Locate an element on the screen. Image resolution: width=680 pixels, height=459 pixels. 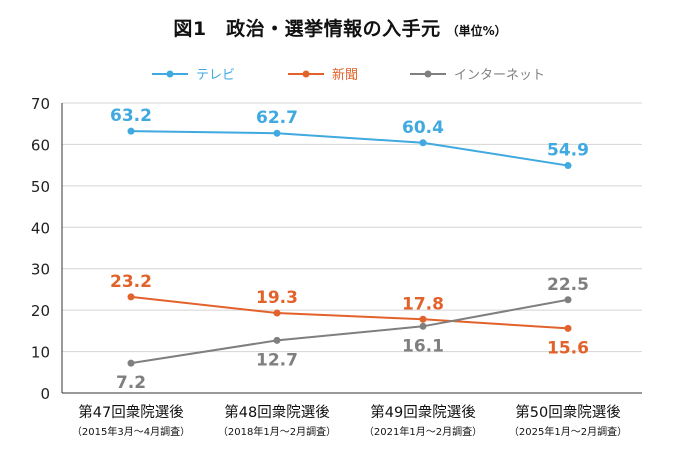
y-tick-label: 10 is located at coordinates (40, 353).